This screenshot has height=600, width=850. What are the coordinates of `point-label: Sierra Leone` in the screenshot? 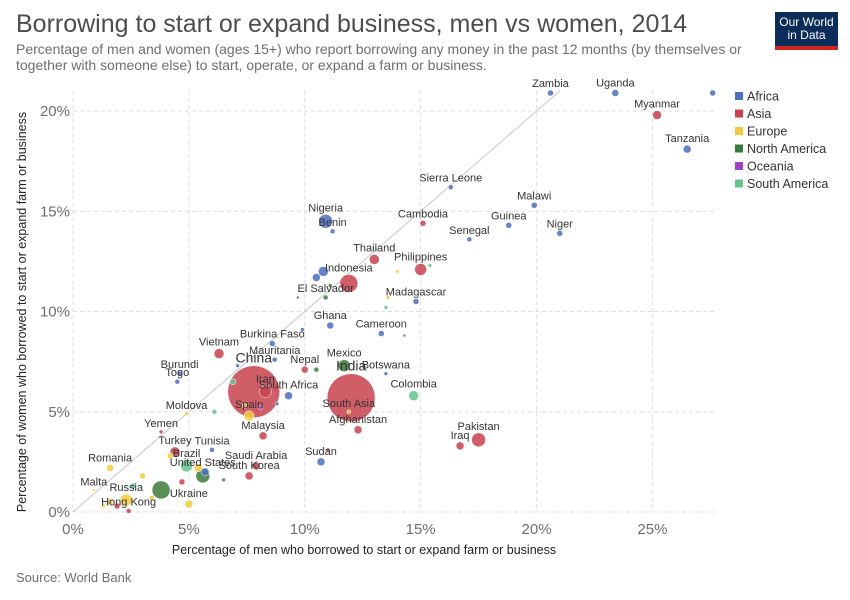 It's located at (450, 179).